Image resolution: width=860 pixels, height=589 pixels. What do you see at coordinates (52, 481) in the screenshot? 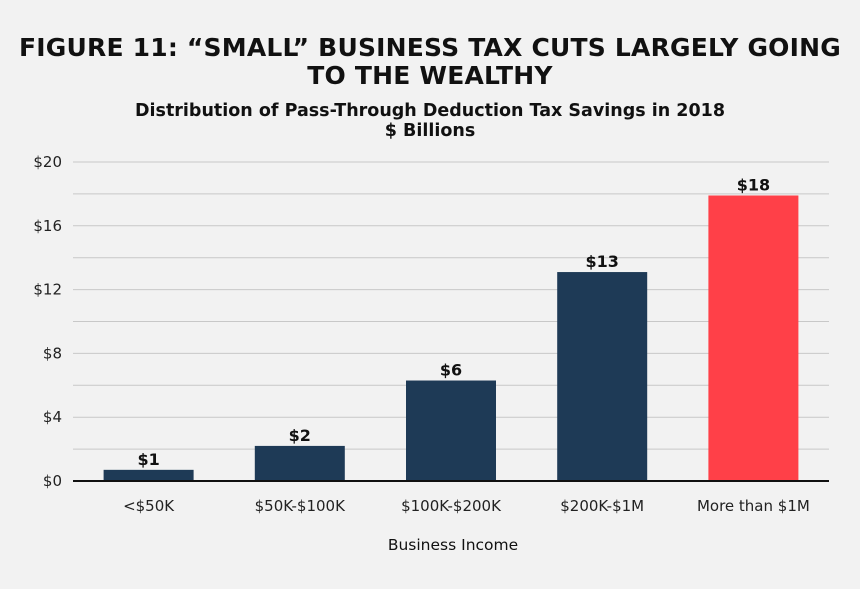
I see `y-tick-label: $0` at bounding box center [52, 481].